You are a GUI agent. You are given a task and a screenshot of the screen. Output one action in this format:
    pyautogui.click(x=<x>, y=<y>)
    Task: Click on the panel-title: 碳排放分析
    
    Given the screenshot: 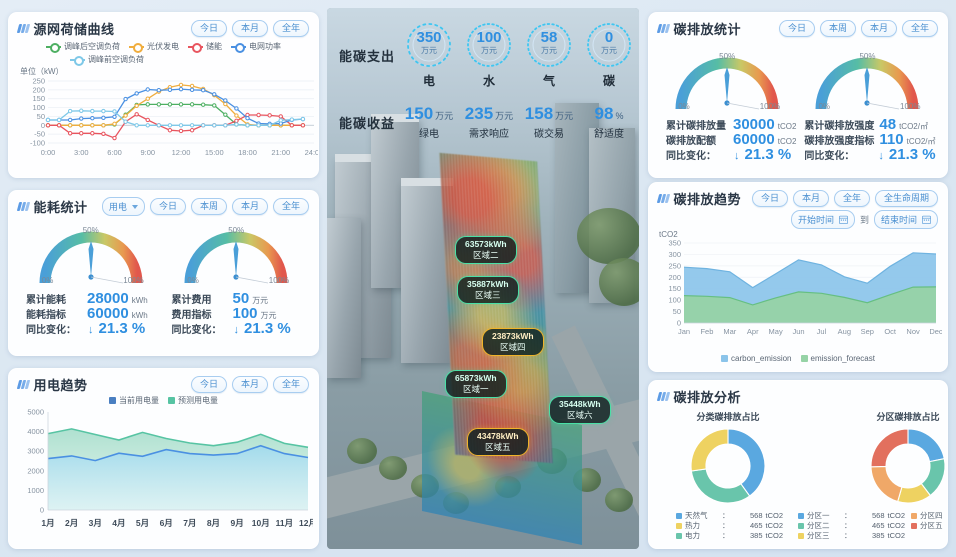 What is the action you would take?
    pyautogui.click(x=707, y=397)
    